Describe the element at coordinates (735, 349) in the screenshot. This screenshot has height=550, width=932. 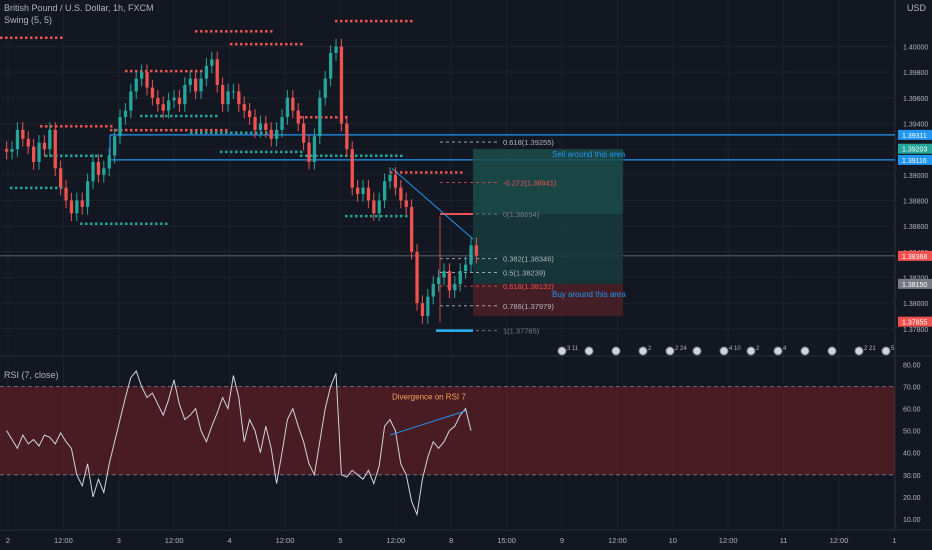
I see `event-marker-label: 4 10` at that location.